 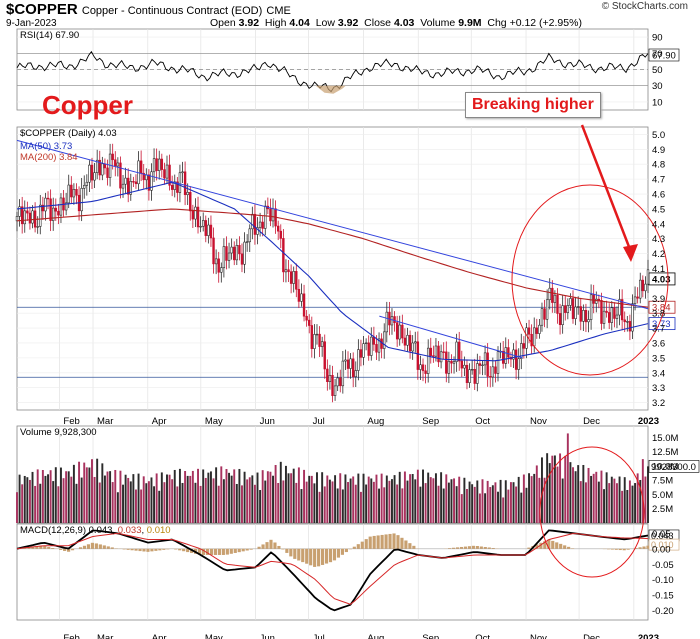 I want to click on close-value-tag-text: 4.03, so click(x=661, y=279).